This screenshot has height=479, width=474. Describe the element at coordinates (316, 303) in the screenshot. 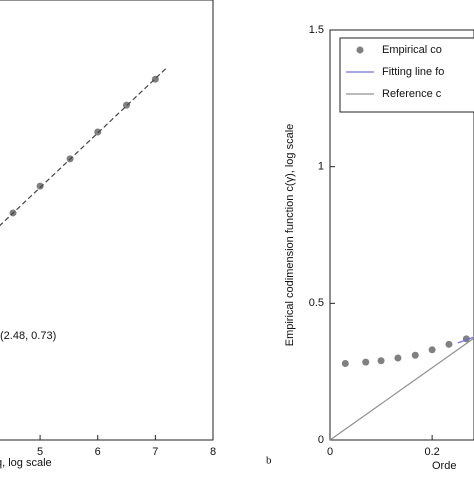

I see `y-tick-label: 0.5` at that location.